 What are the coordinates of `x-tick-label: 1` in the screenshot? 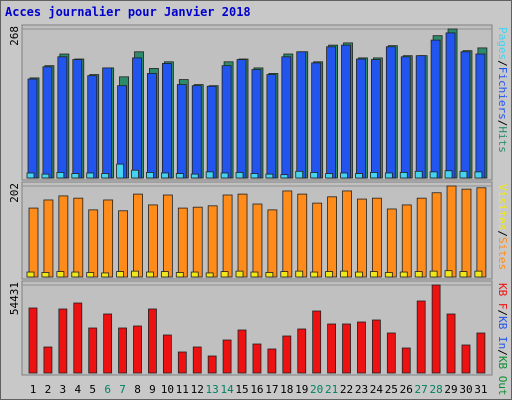 It's located at (33, 389).